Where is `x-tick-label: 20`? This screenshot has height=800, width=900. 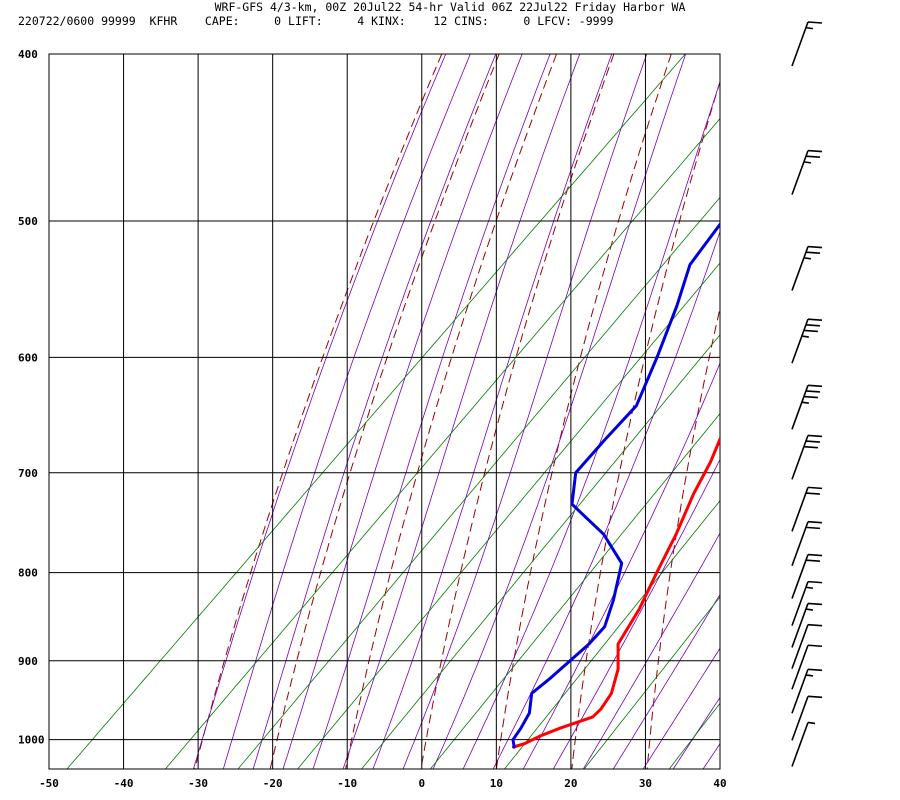 x-tick-label: 20 is located at coordinates (570, 783).